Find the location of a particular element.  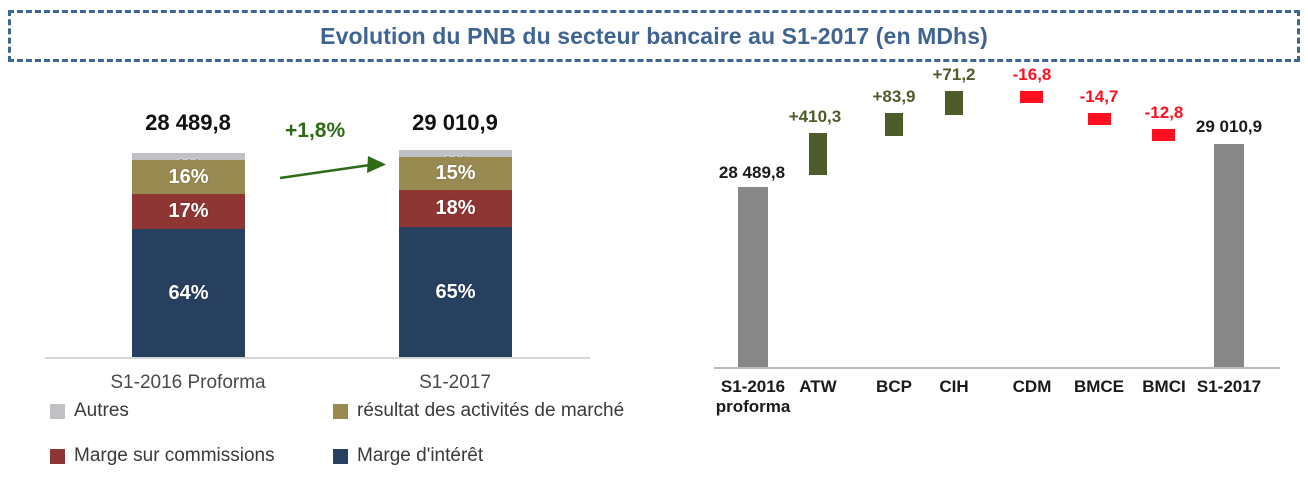

waterfall-category-5: BMCE is located at coordinates (1099, 386).